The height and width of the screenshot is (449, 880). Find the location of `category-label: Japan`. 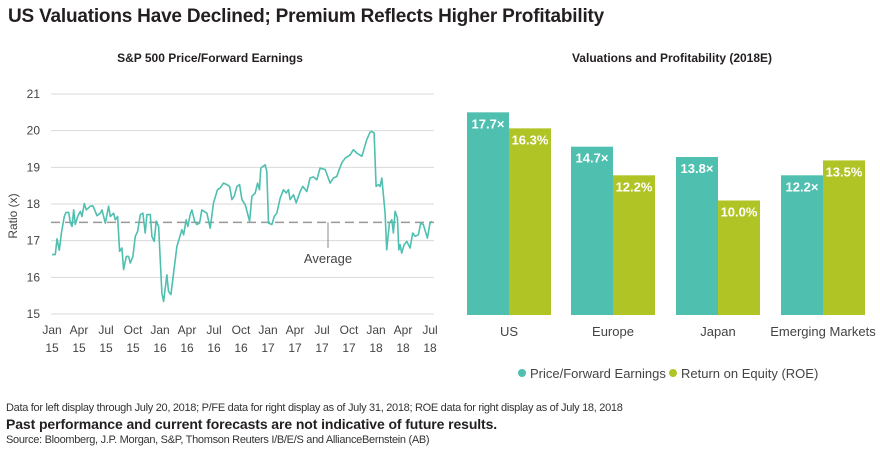

category-label: Japan is located at coordinates (717, 331).